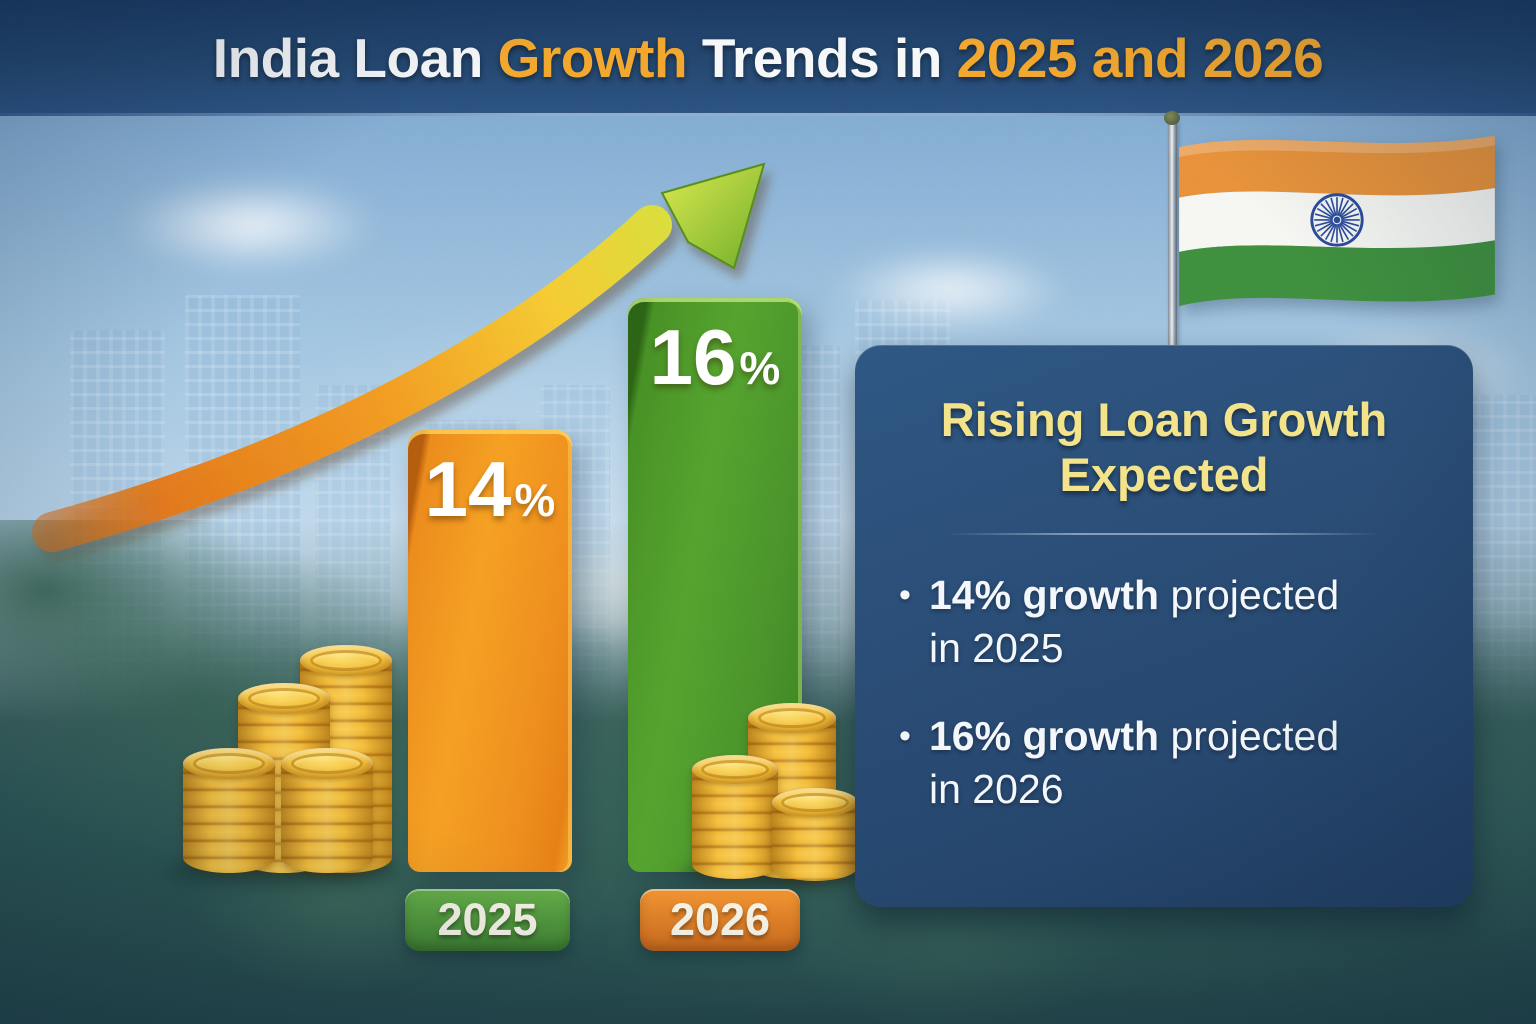 The image size is (1536, 1024). I want to click on bullet-2026-bold: 16% growth, so click(1044, 735).